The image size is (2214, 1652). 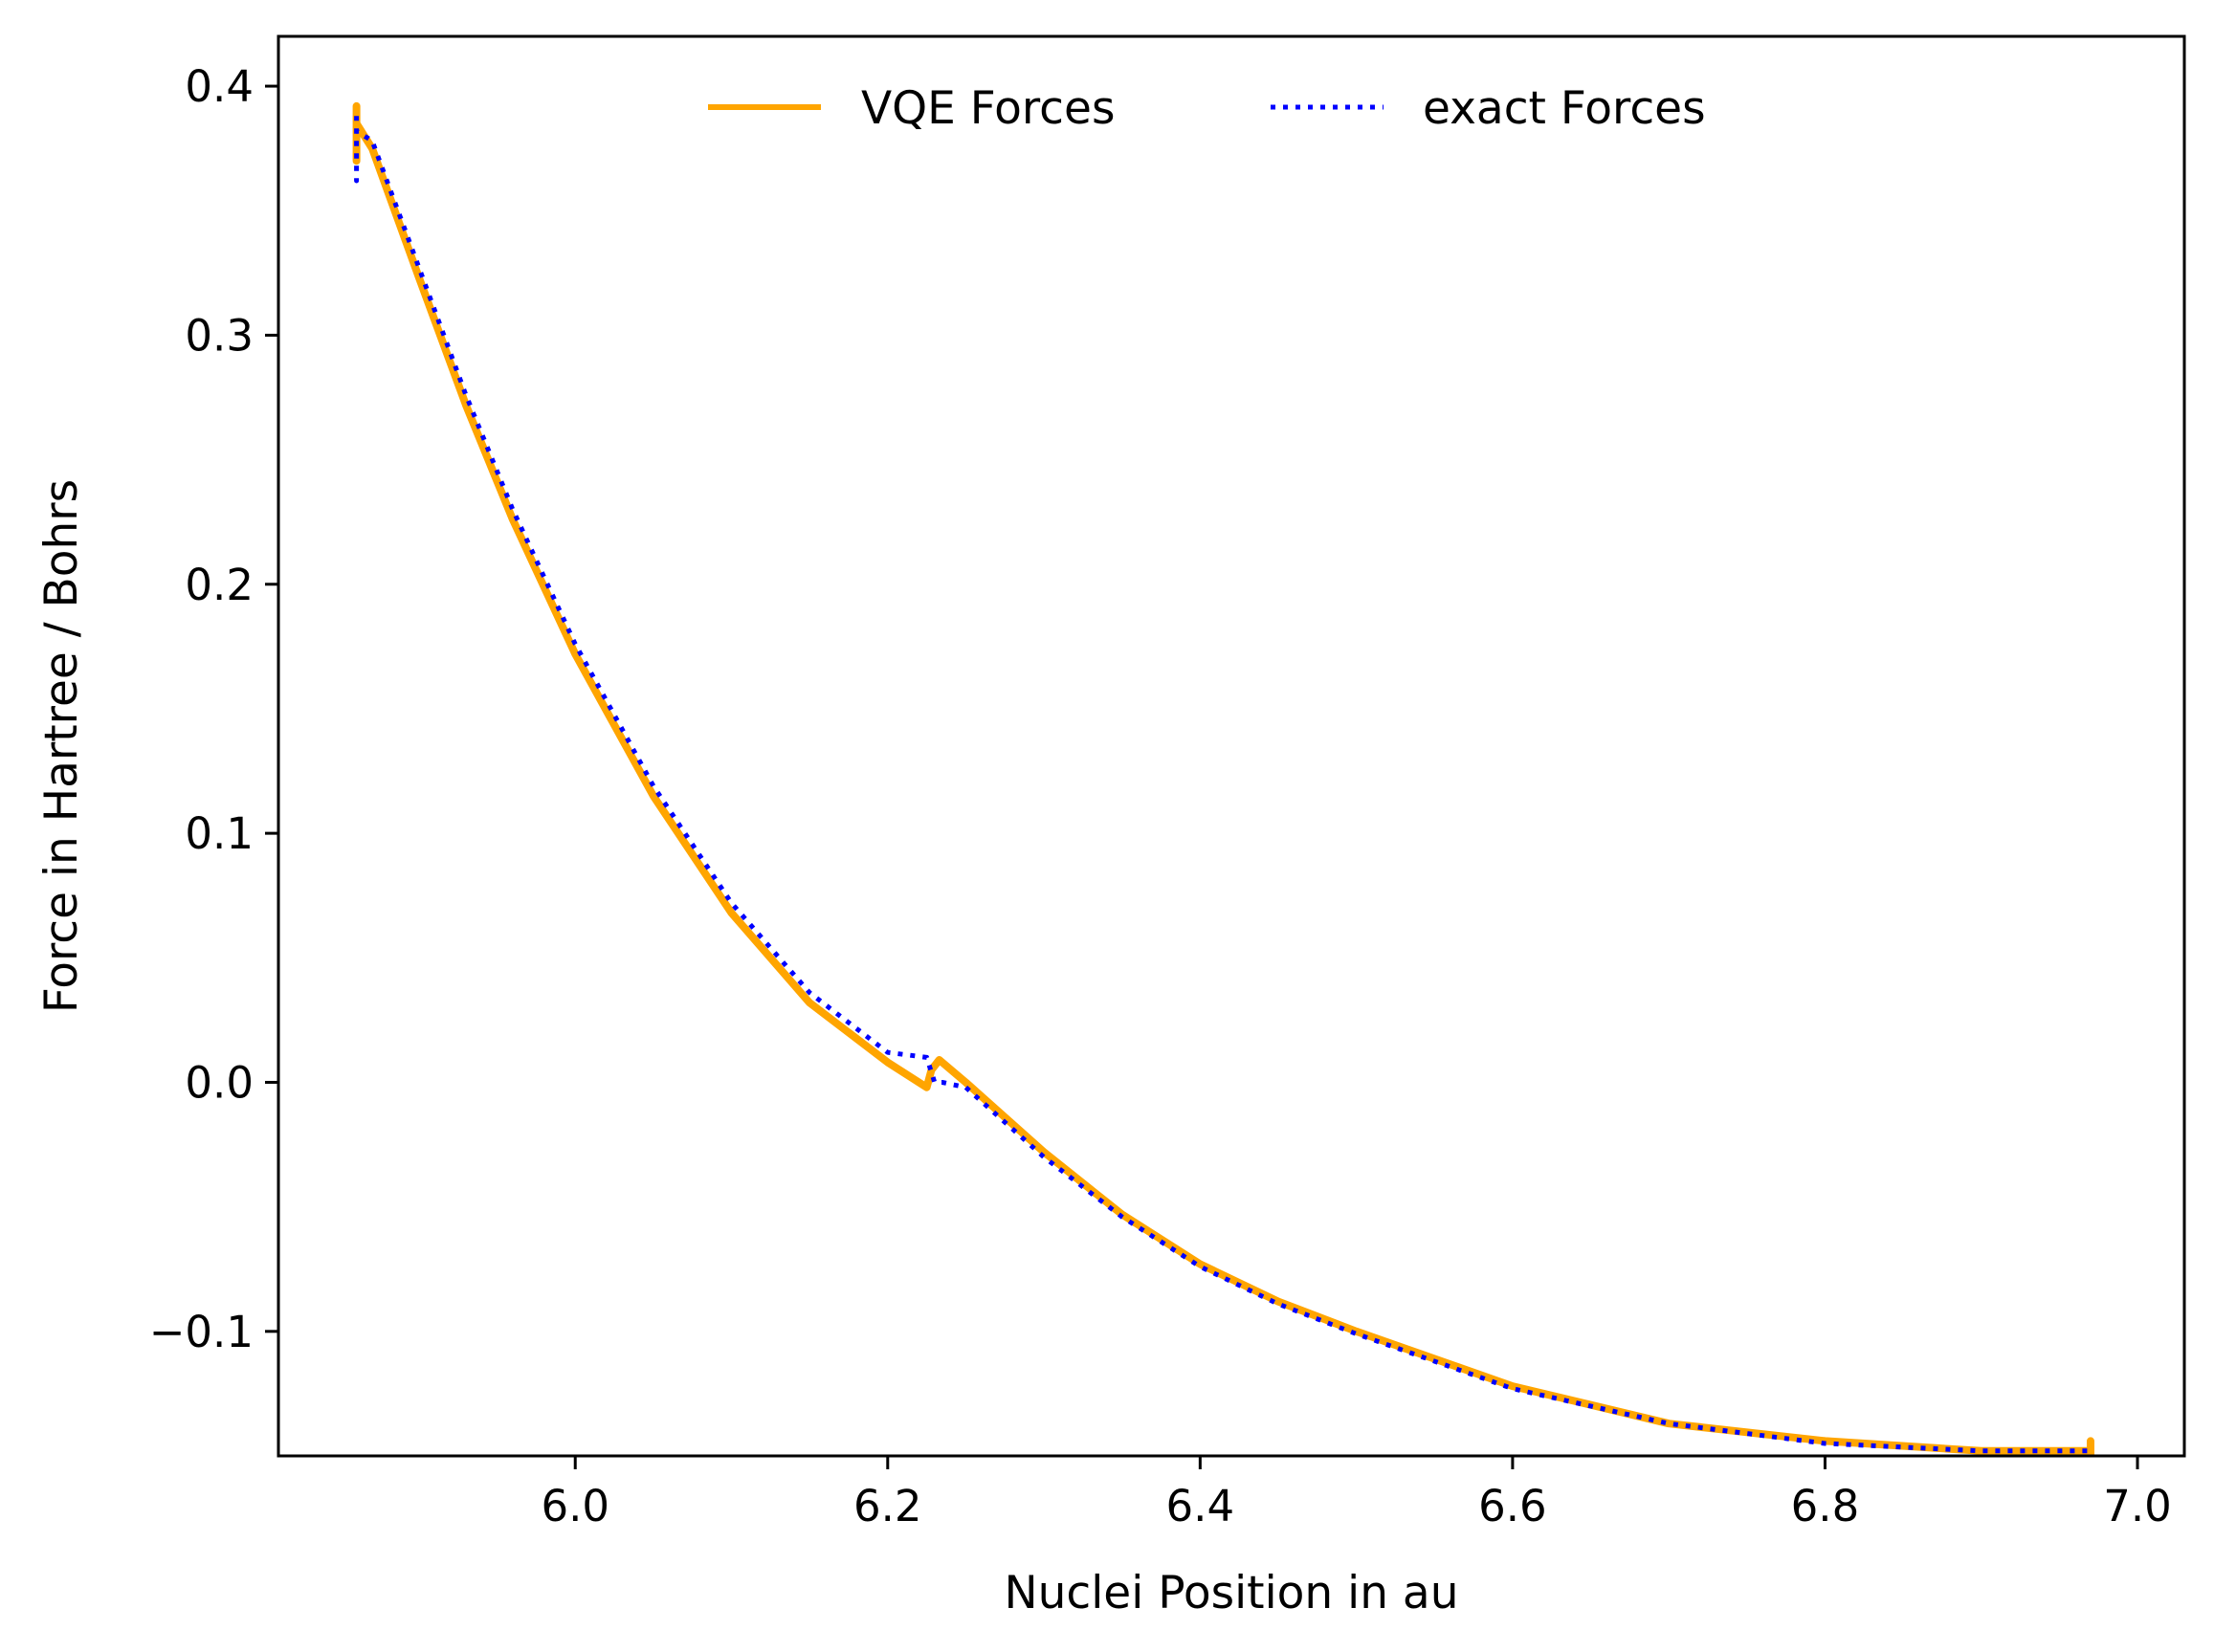 I want to click on x-tick-label: 6.2, so click(x=888, y=1506).